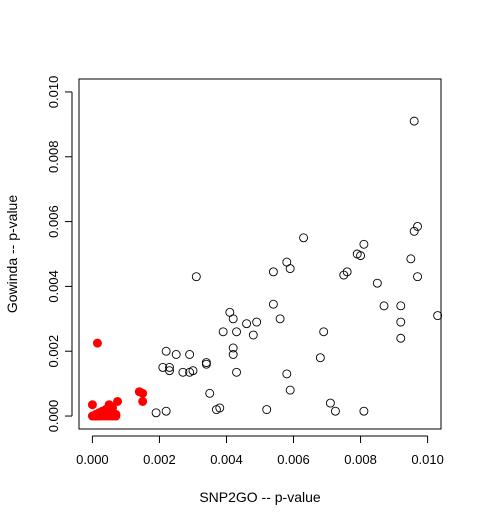  I want to click on y-tick-label: 0.008, so click(53, 157).